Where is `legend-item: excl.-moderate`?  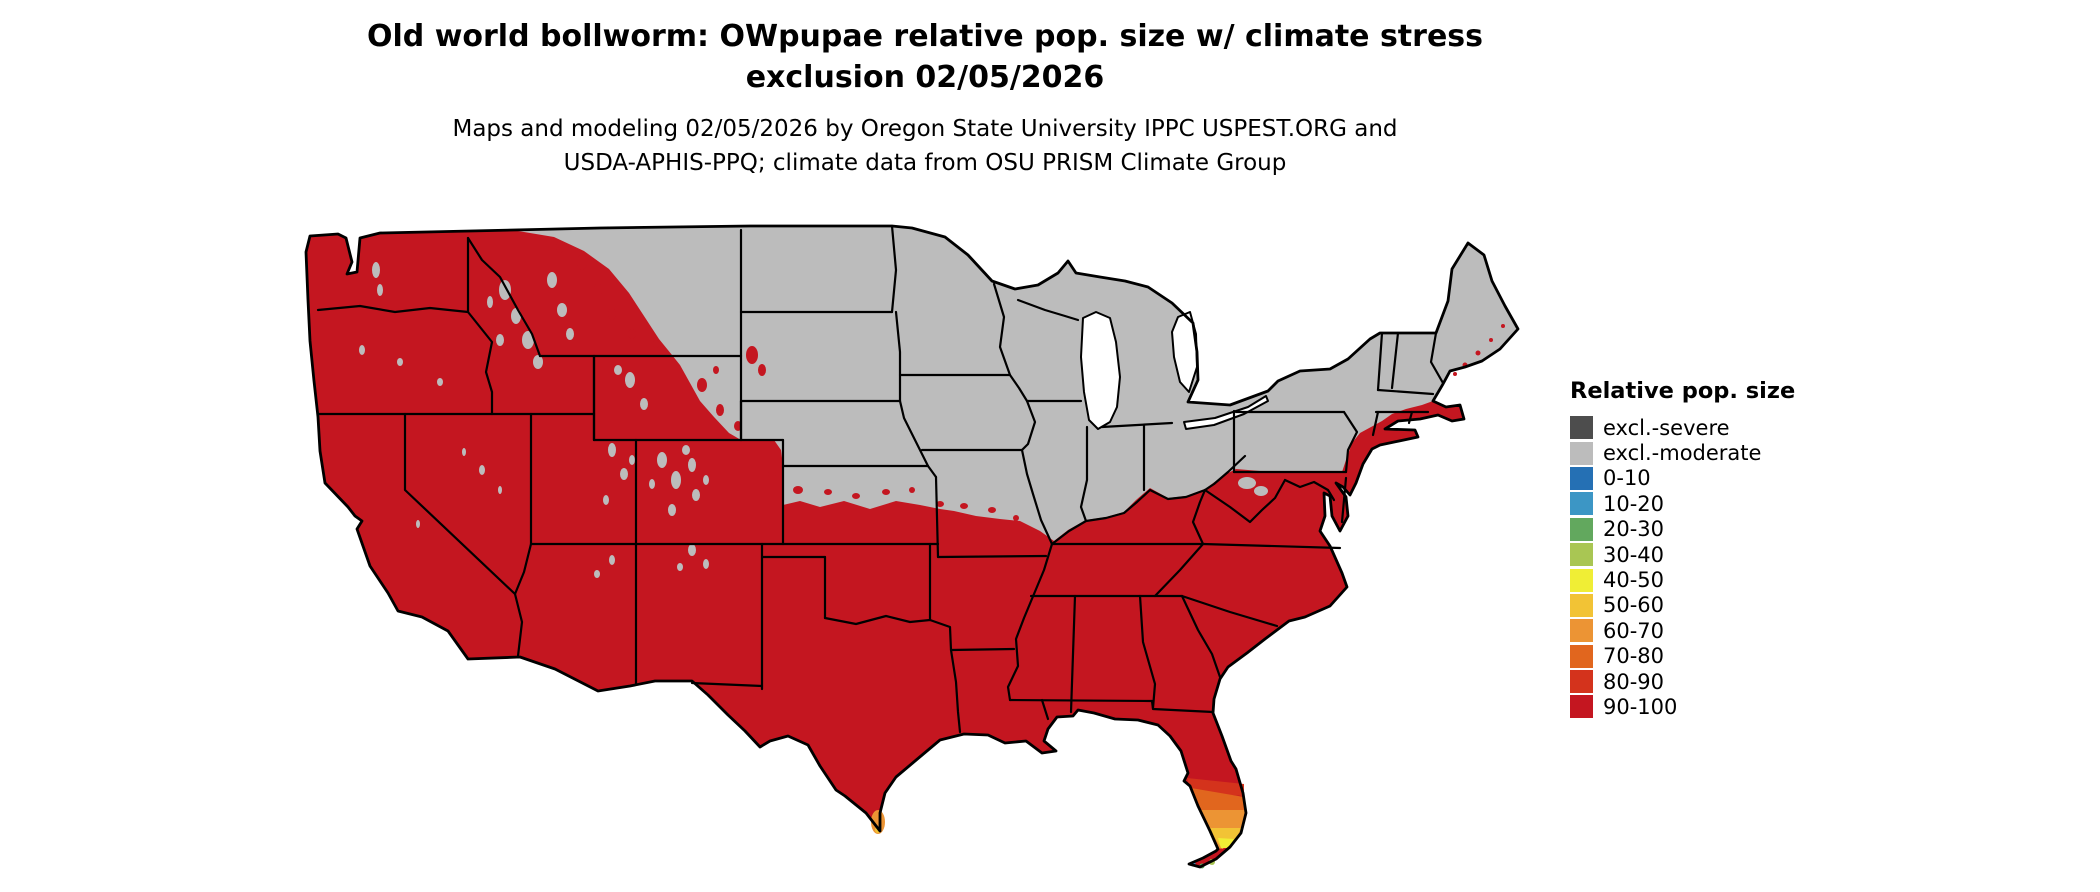
legend-item: excl.-moderate is located at coordinates (1682, 452).